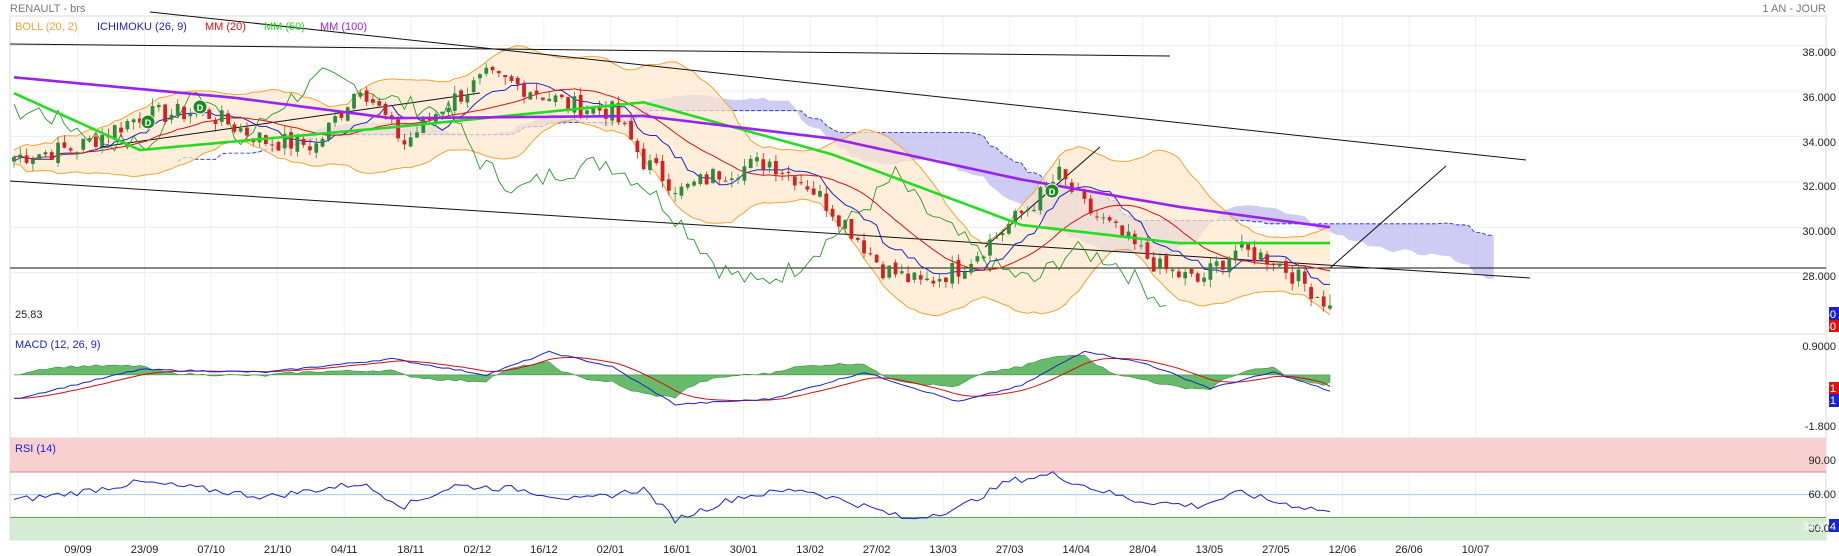 Image resolution: width=1839 pixels, height=556 pixels. Describe the element at coordinates (343, 27) in the screenshot. I see `legend-mm100: MM (100)` at that location.